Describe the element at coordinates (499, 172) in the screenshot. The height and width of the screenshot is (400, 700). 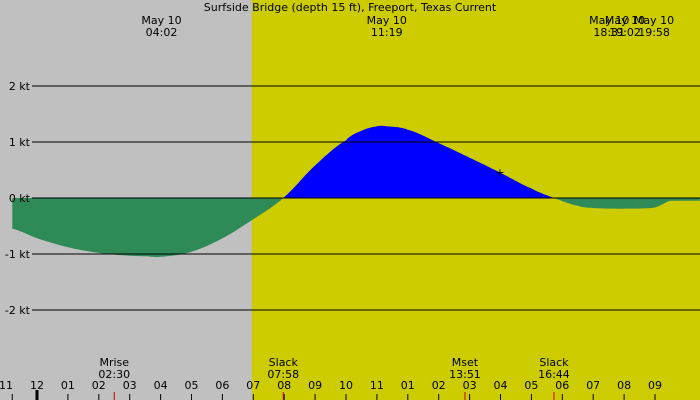
I see `crosshair-marker: +` at that location.